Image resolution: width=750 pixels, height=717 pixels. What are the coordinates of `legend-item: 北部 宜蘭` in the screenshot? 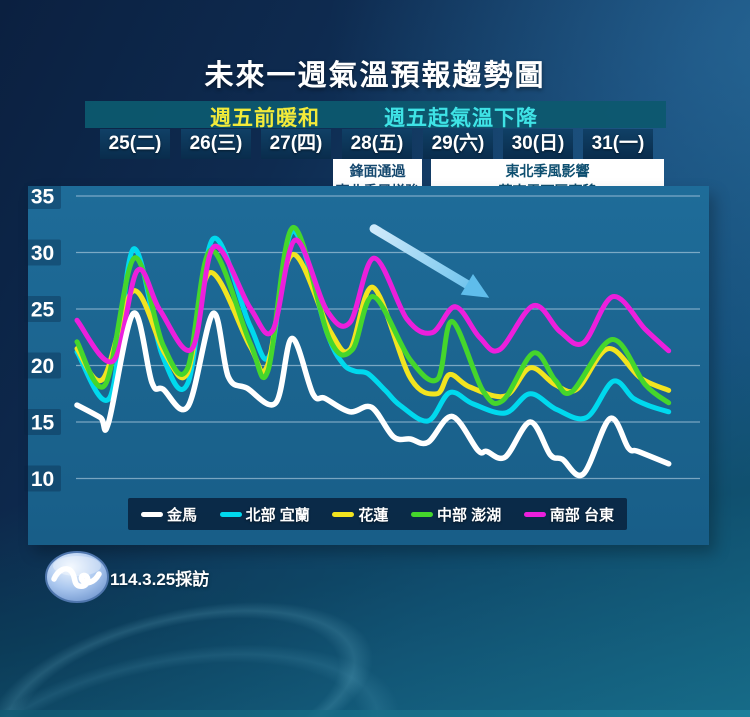 It's located at (264, 514).